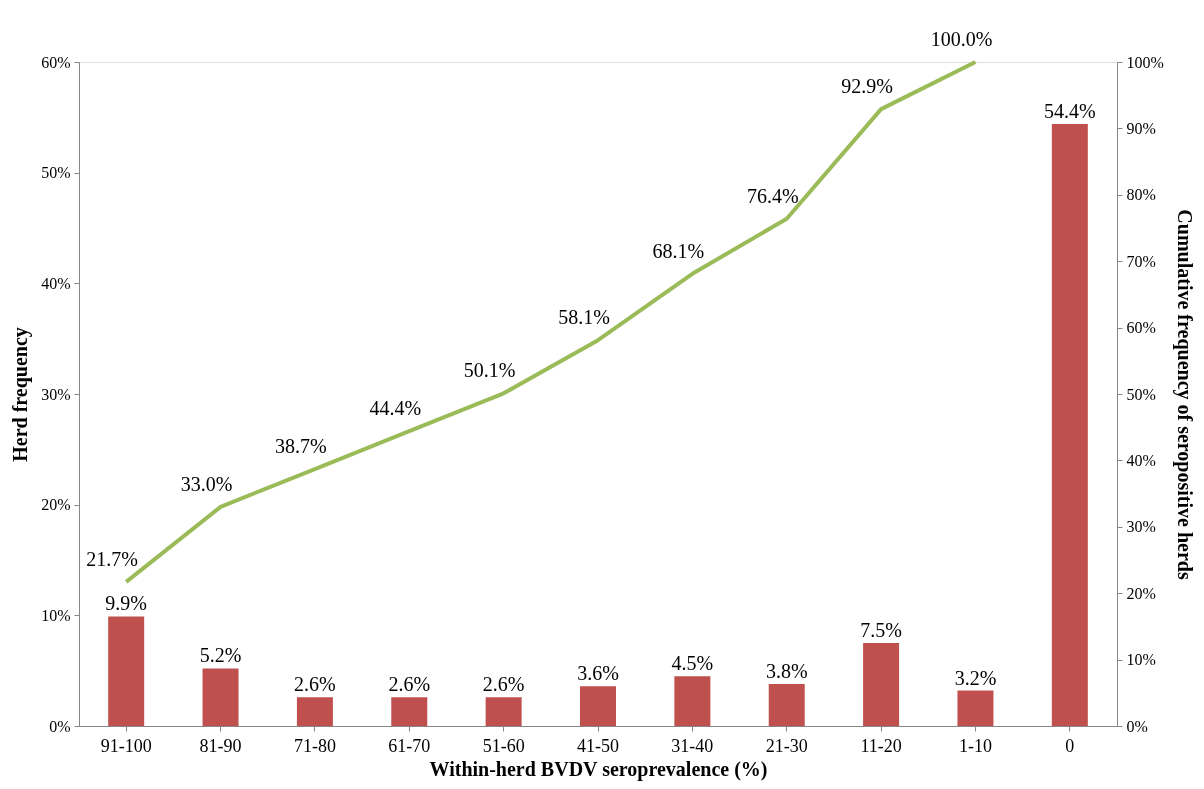 The image size is (1204, 789). What do you see at coordinates (692, 663) in the screenshot?
I see `data-label: 4.5%` at bounding box center [692, 663].